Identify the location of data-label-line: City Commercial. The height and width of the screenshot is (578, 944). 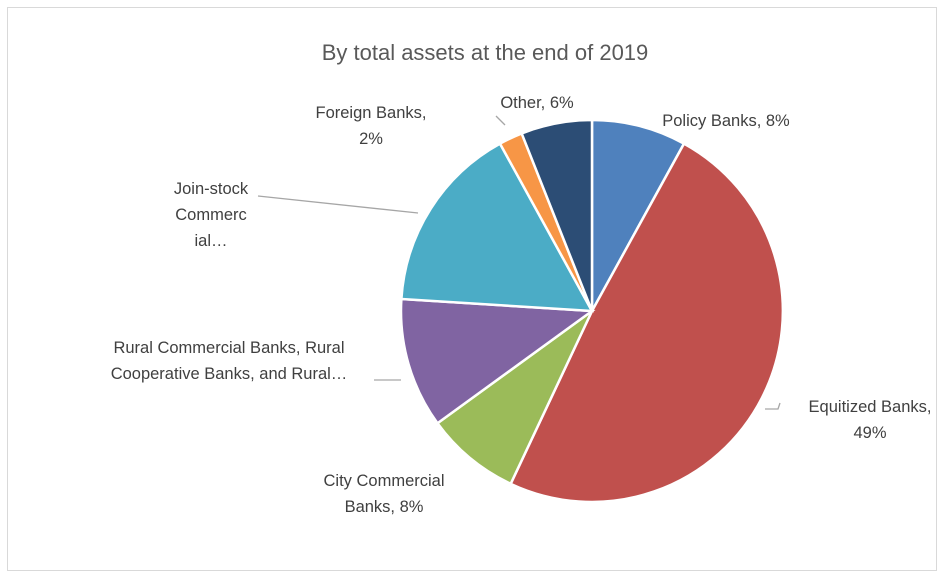
(383, 481).